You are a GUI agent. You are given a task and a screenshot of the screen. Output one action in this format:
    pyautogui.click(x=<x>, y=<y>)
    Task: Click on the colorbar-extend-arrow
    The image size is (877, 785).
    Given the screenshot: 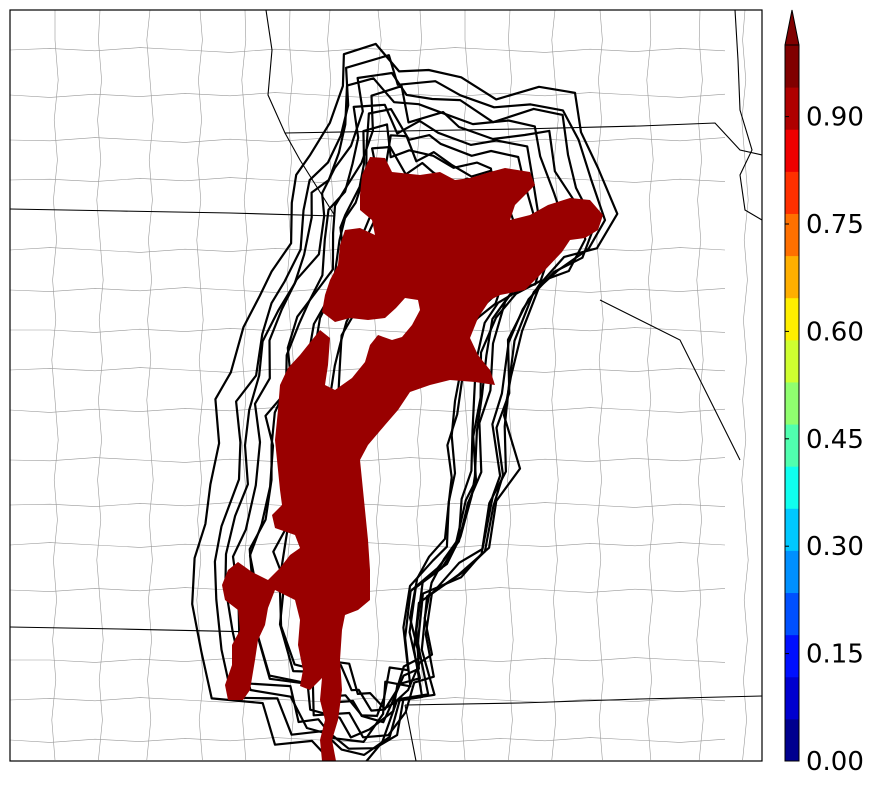 What is the action you would take?
    pyautogui.click(x=792, y=27)
    